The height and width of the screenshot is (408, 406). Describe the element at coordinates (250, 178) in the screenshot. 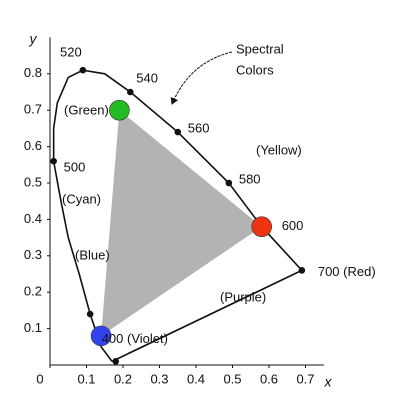

I see `wavelength-label: 580` at that location.